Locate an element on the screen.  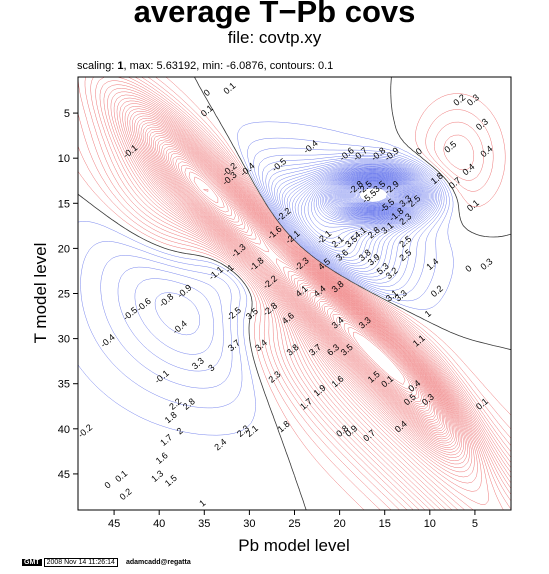
y-axis: 5 10 15 20 25 30 35 40 45 is located at coordinates (68, 294).